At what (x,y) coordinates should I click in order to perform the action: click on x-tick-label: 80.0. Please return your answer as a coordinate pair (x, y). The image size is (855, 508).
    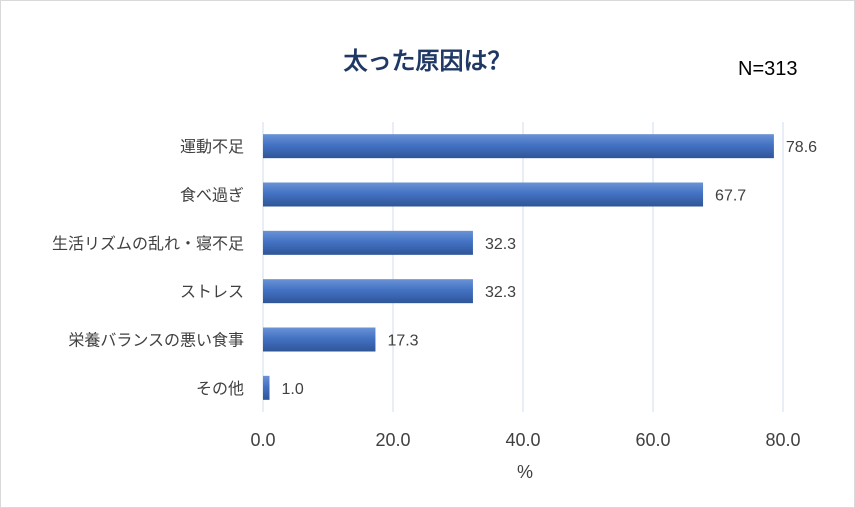
    Looking at the image, I should click on (782, 440).